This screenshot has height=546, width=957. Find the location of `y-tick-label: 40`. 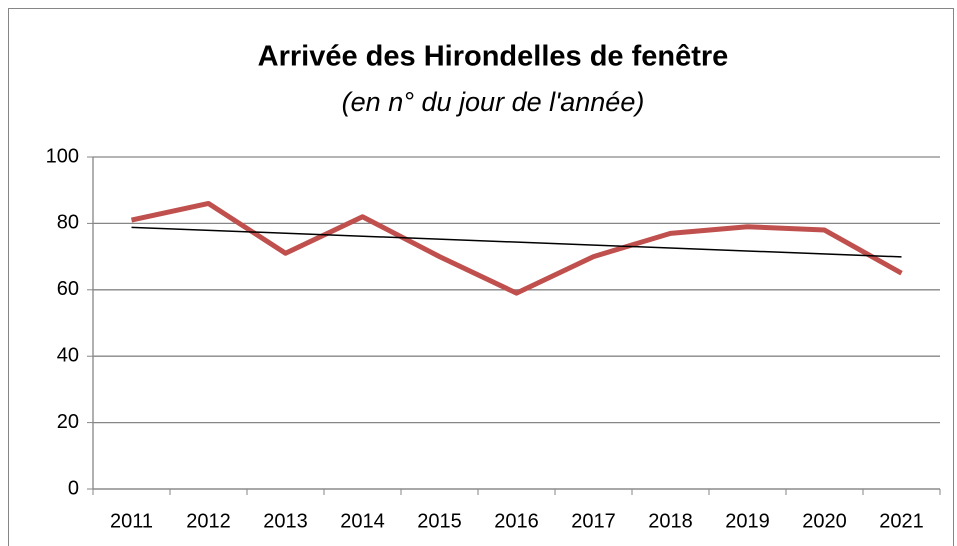

y-tick-label: 40 is located at coordinates (68, 355).